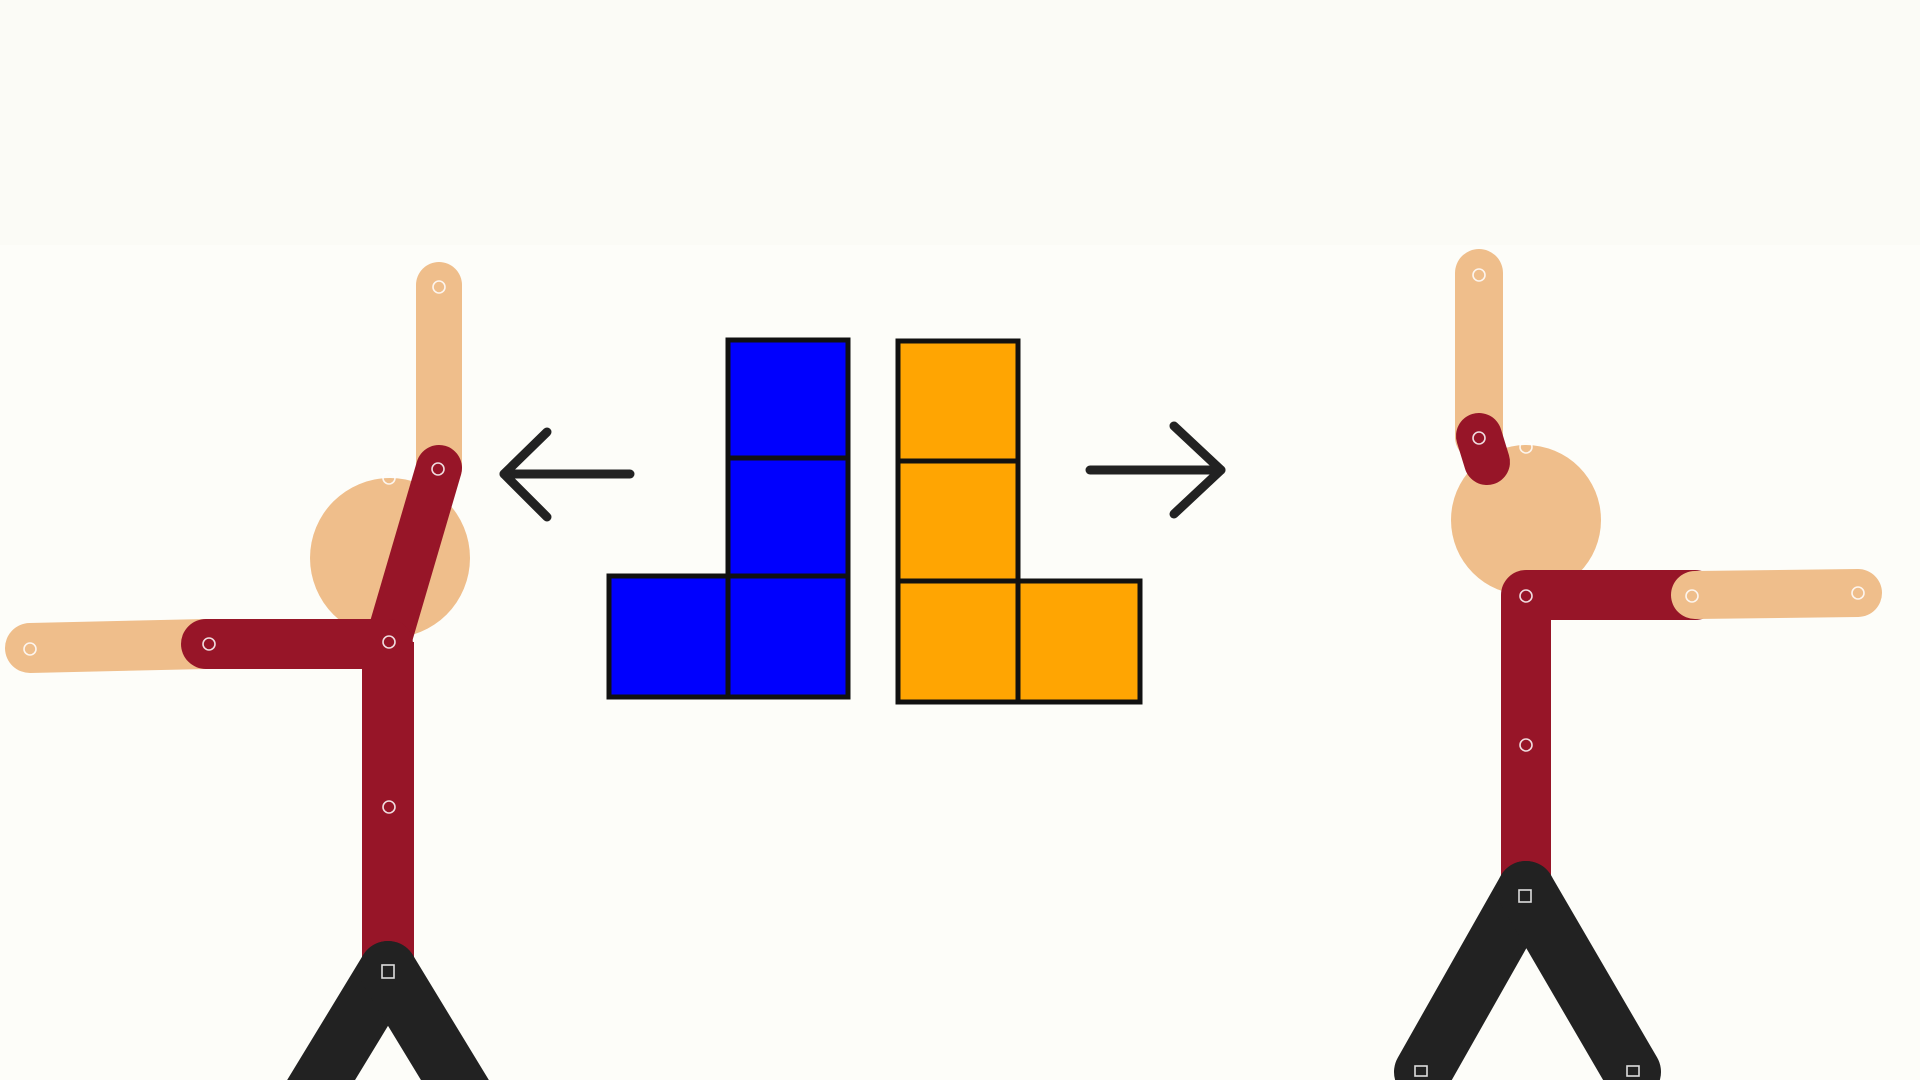  Describe the element at coordinates (1579, 970) in the screenshot. I see `right-figure-right-leg` at that location.